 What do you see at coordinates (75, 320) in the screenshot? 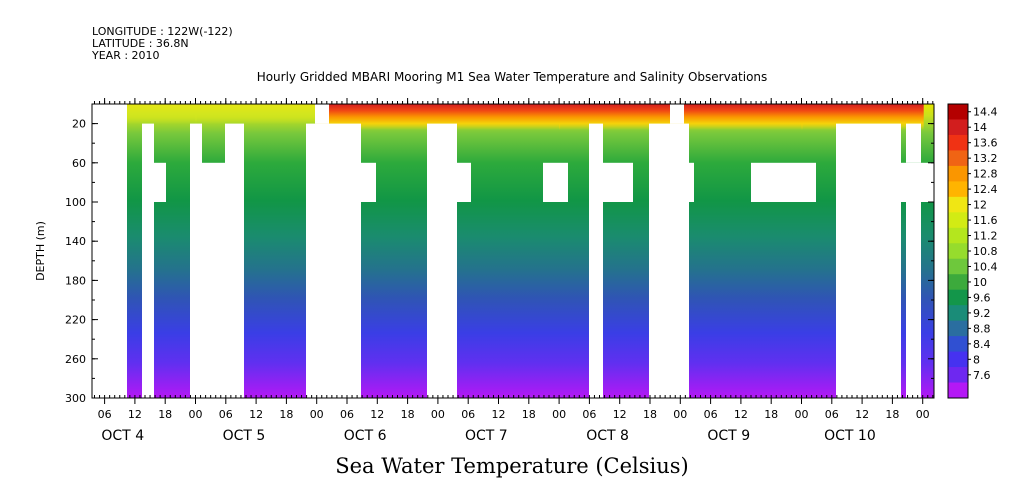
I see `y-tick-label: 220` at bounding box center [75, 320].